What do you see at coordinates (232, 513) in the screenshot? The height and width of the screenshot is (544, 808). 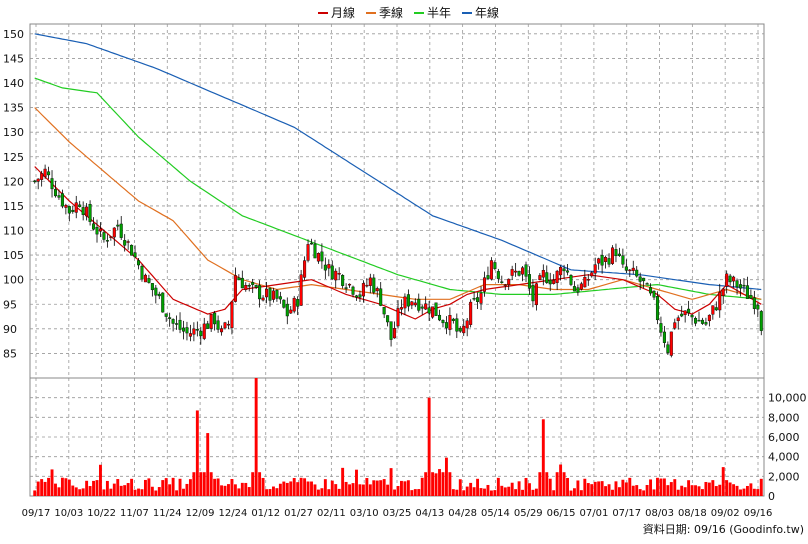 I see `x-tick-label-6: 12/24` at bounding box center [232, 513].